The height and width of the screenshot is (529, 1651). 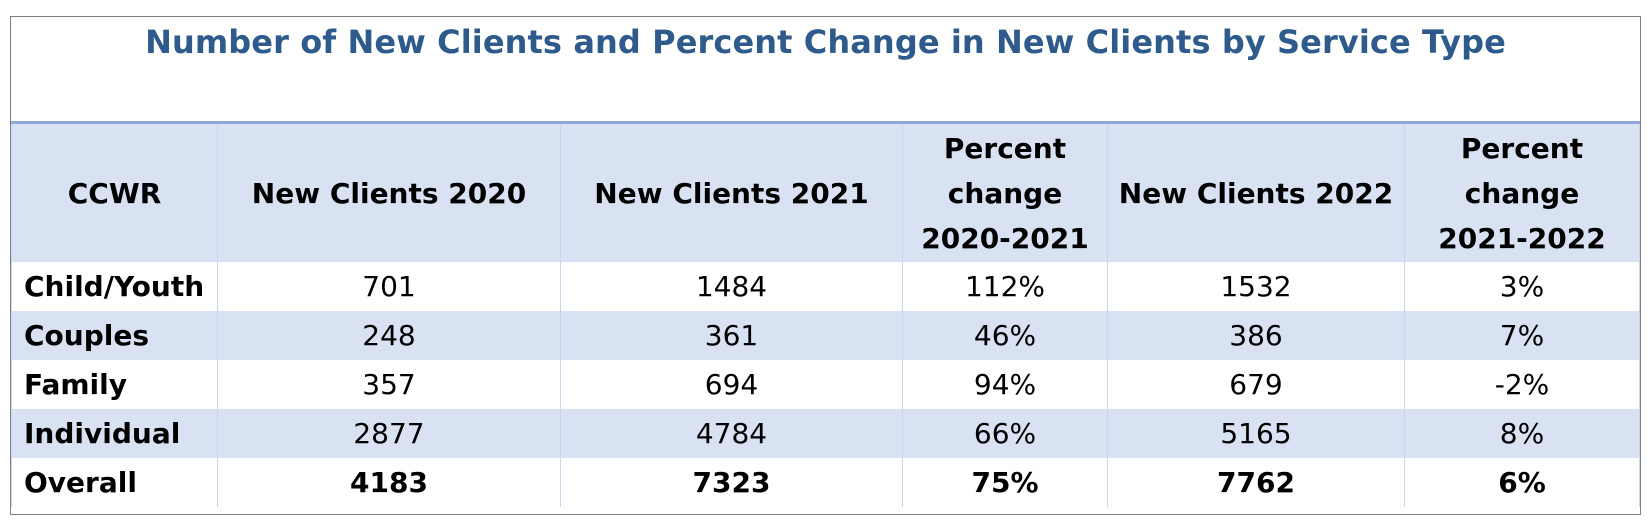 What do you see at coordinates (114, 286) in the screenshot?
I see `row-label: Child/Youth` at bounding box center [114, 286].